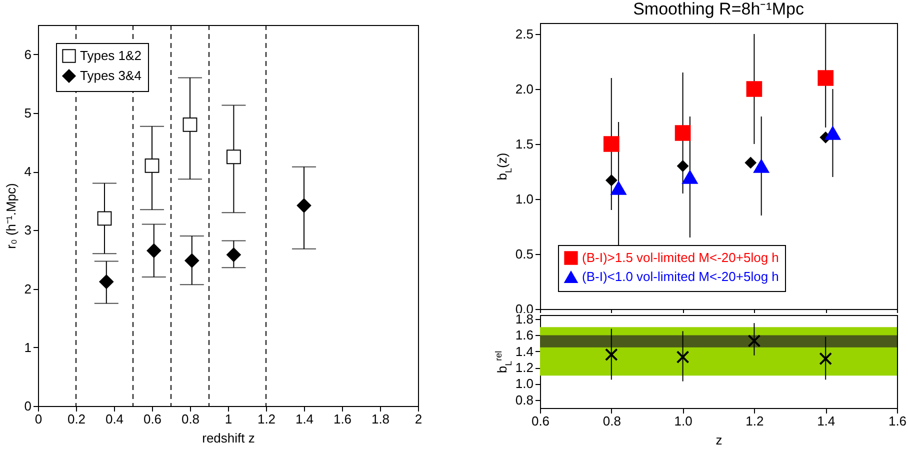 The image size is (908, 456). I want to click on legend-label: (B-I)>1.5 vol-limited M<-20+5log h, so click(680, 257).